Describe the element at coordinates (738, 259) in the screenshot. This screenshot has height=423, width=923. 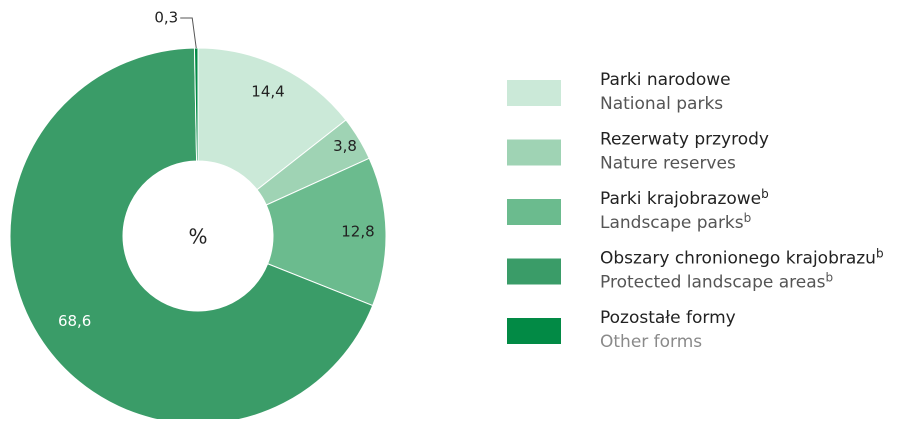
I see `legend-label-pl: Obszary chronionego krajobrazu` at that location.